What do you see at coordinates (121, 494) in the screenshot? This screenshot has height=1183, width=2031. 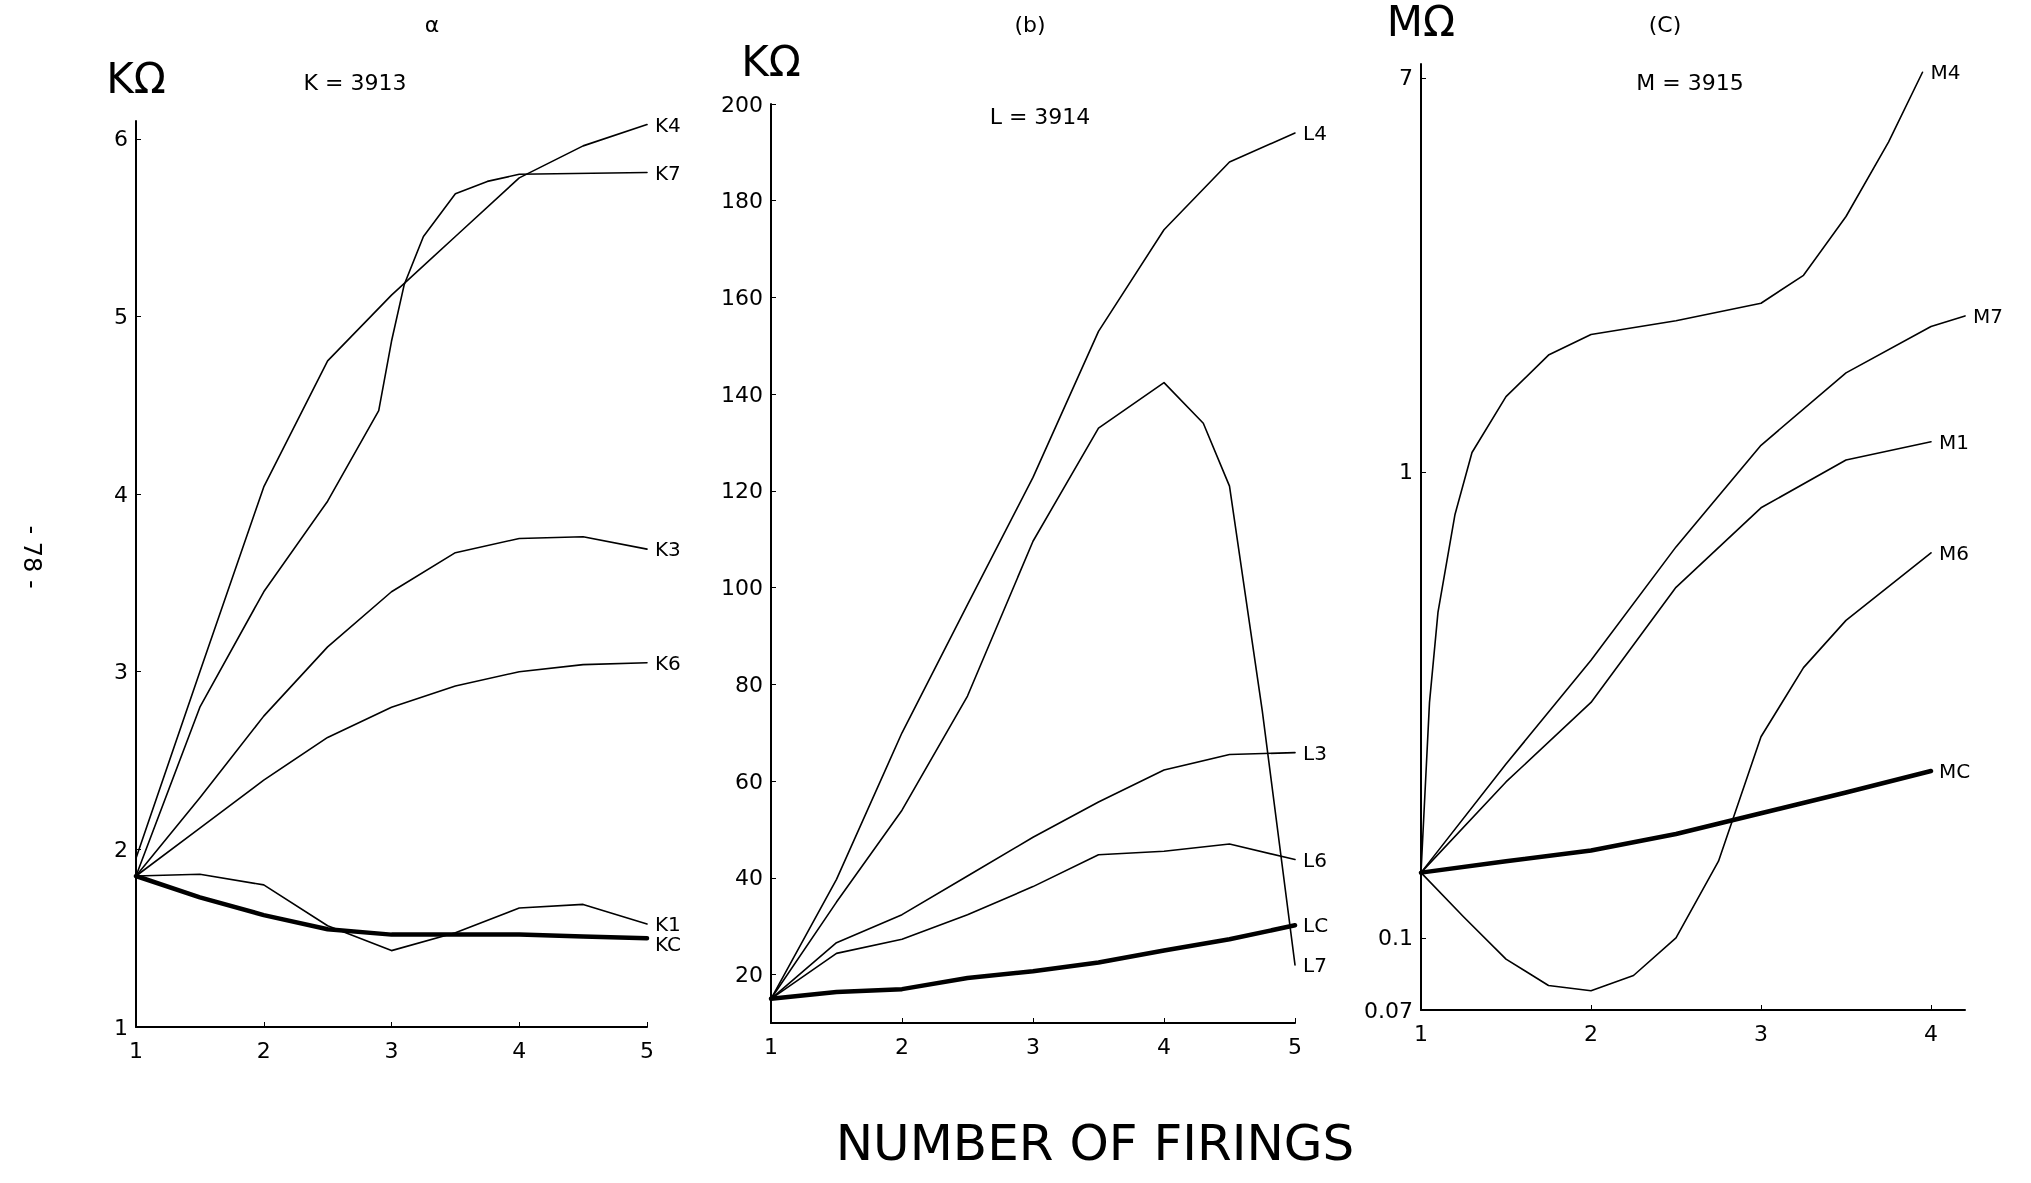 I see `y-tick-label: 4` at bounding box center [121, 494].